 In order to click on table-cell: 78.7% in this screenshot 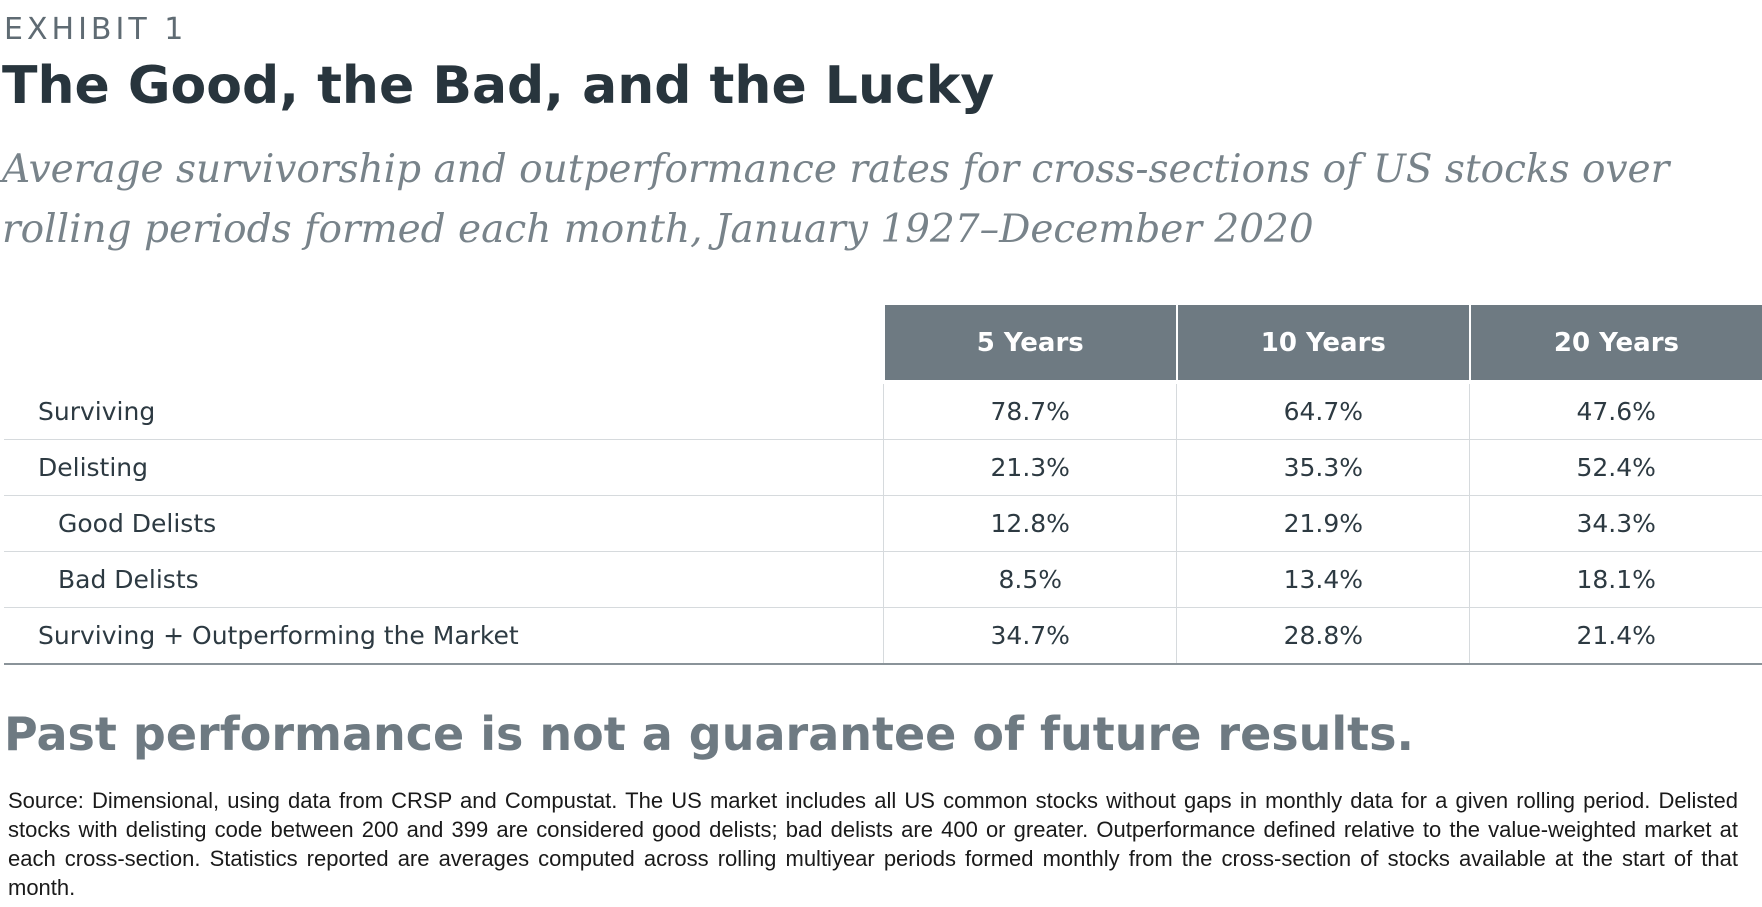, I will do `click(1030, 410)`.